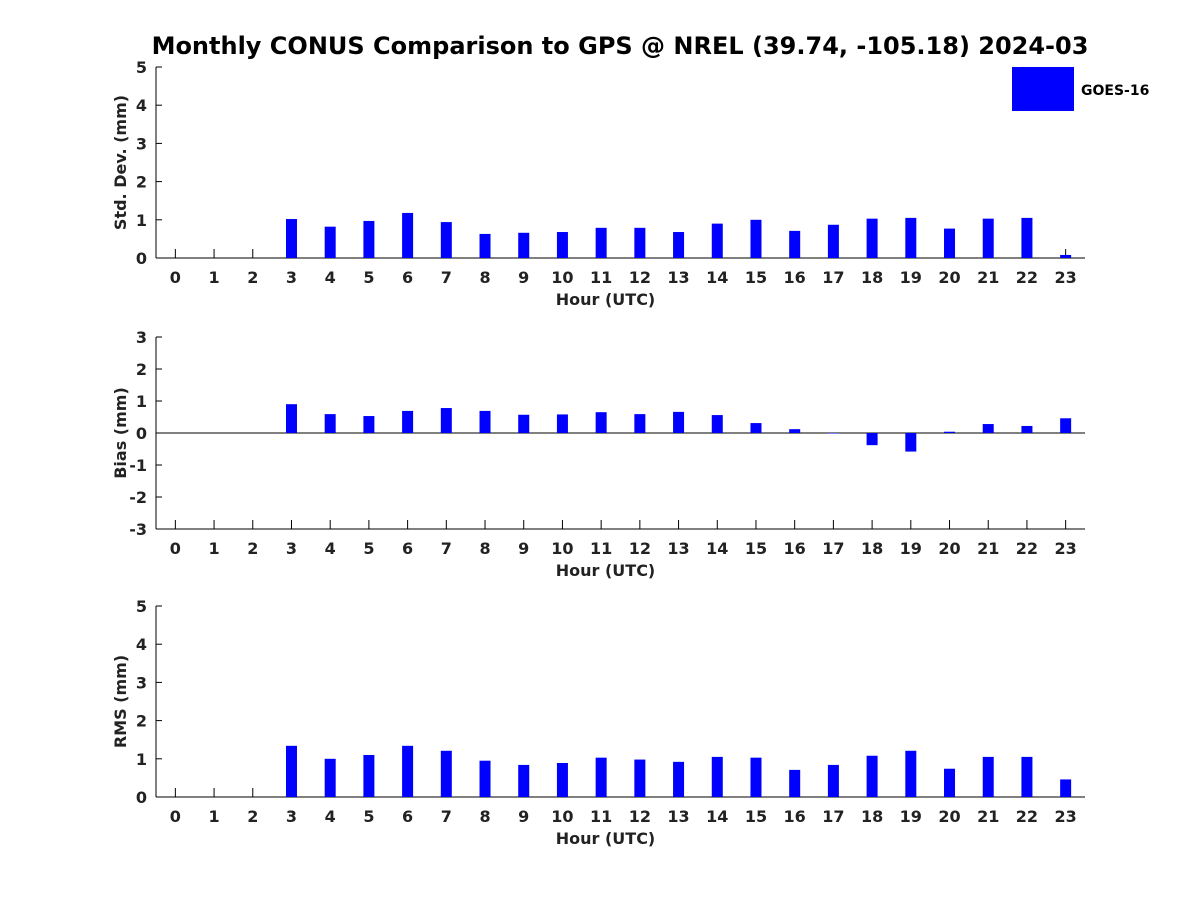 The image size is (1200, 900). Describe the element at coordinates (138, 465) in the screenshot. I see `bias-y-tick-label: -1` at that location.